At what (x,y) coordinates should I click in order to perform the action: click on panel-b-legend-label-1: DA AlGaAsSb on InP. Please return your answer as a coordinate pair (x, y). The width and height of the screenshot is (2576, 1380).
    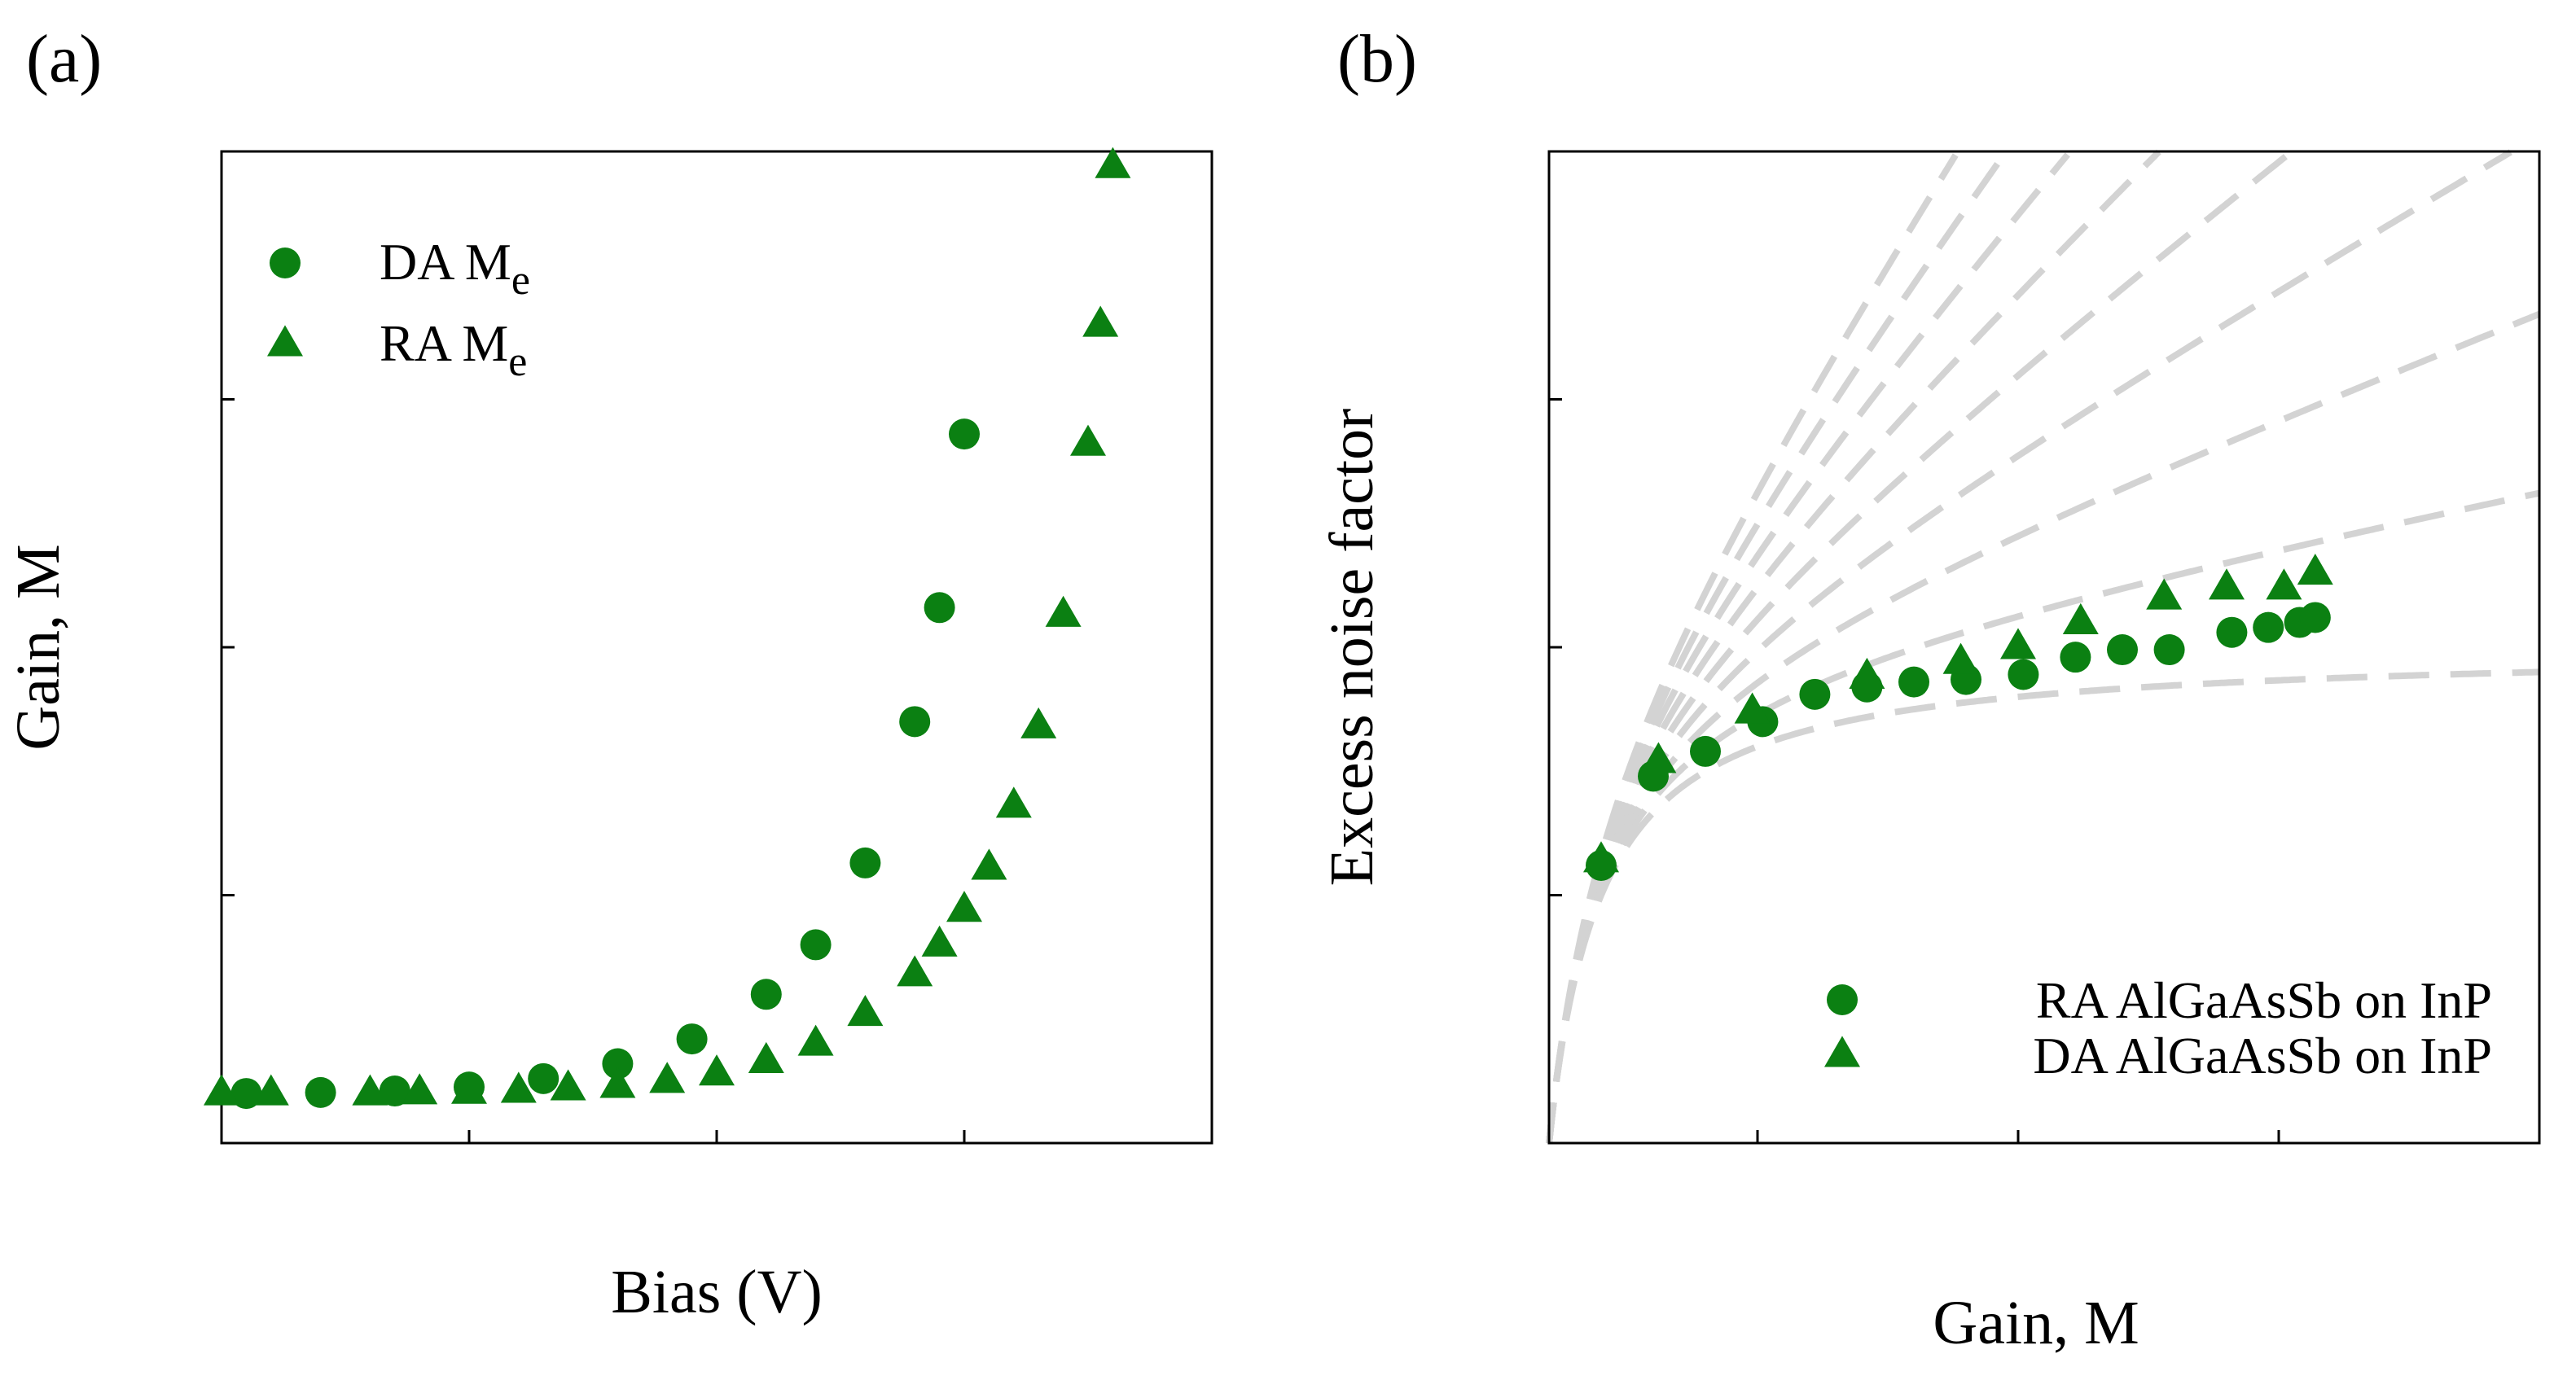
    Looking at the image, I should click on (2262, 1055).